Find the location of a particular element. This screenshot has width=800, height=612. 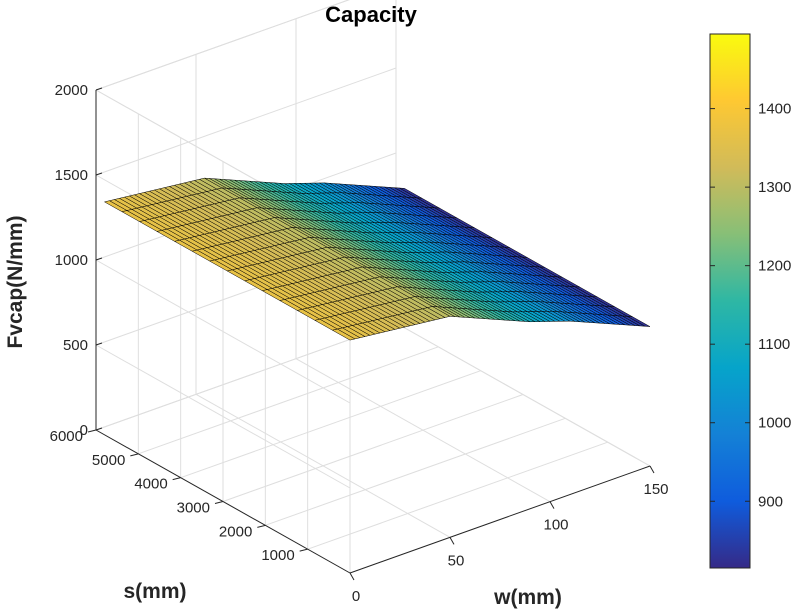

s-tick-label: 4000 is located at coordinates (150, 484).